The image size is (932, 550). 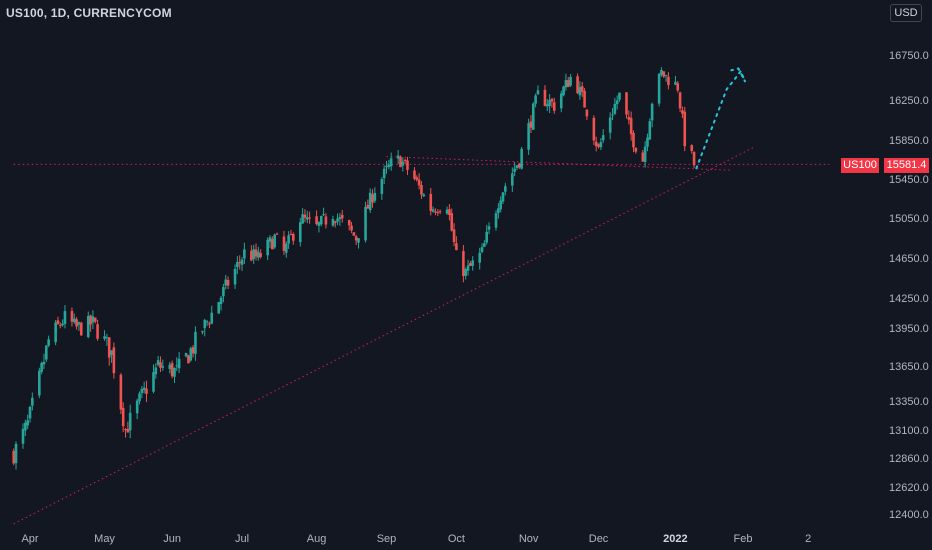 I want to click on price-tick-label: 13100.0, so click(x=909, y=431).